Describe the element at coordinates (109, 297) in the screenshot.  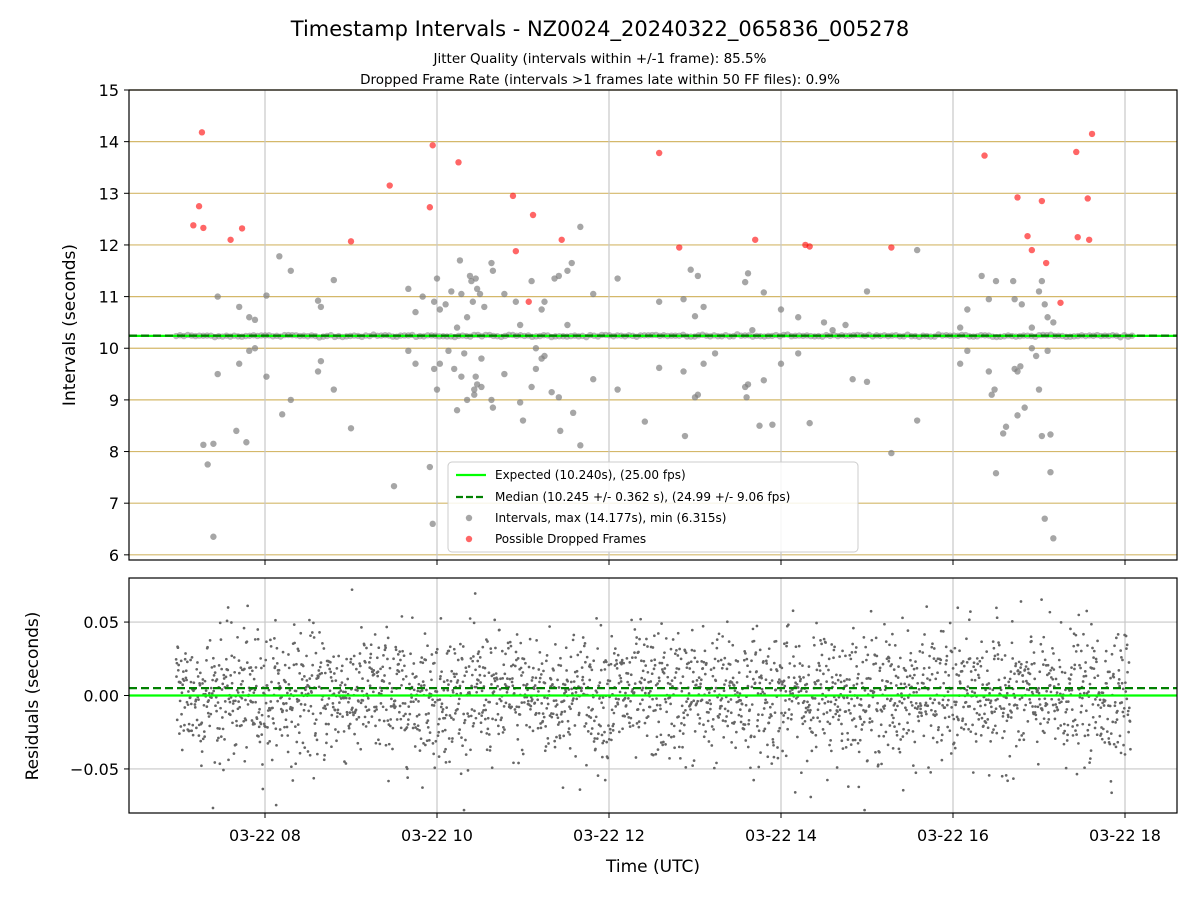
I see `top-ytick-label: 11` at that location.